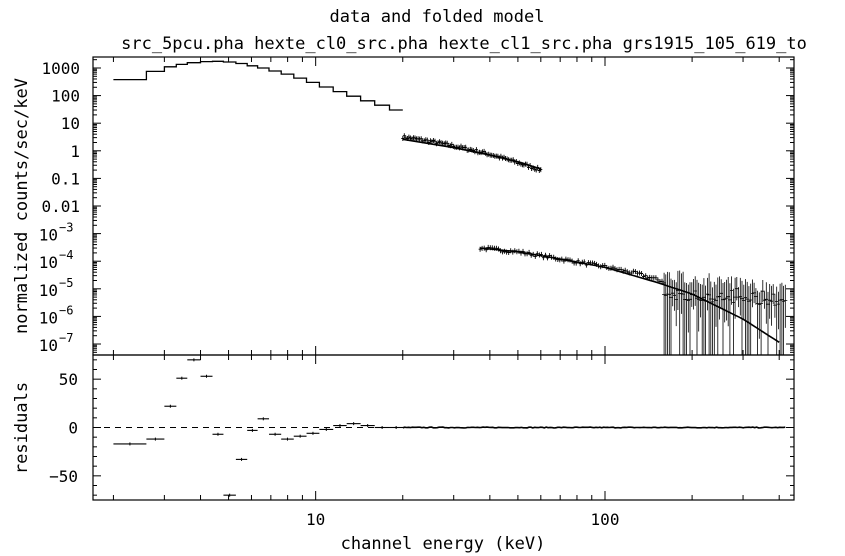 The image size is (845, 556). What do you see at coordinates (73, 428) in the screenshot?
I see `residual-y-tick-label: 0` at bounding box center [73, 428].